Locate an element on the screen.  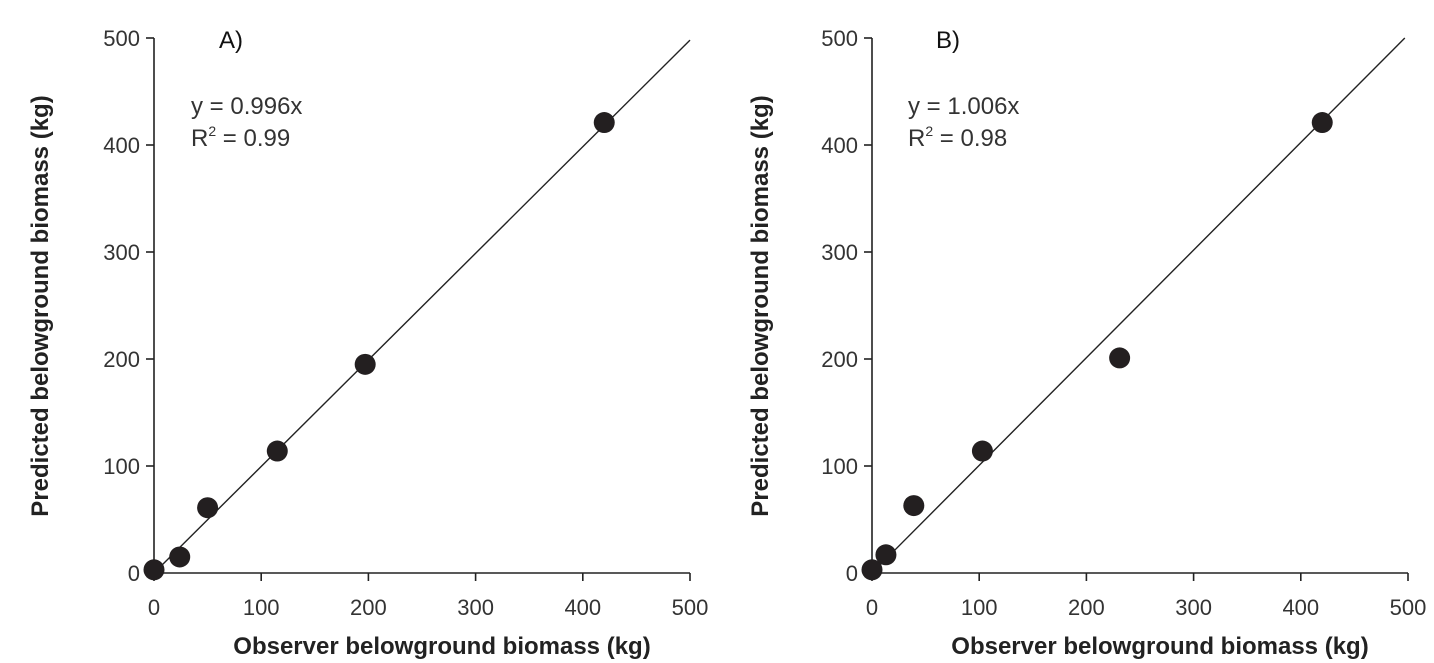
panel-b-x-tick-label: 500 is located at coordinates (1408, 607).